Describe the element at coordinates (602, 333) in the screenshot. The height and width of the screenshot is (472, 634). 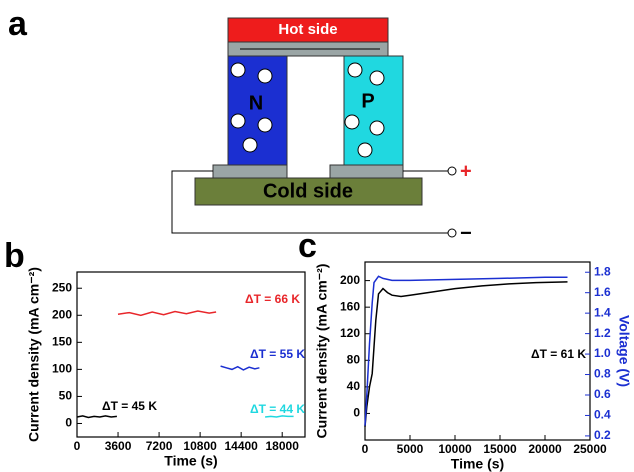
I see `y2-tick-label: 1.2` at that location.